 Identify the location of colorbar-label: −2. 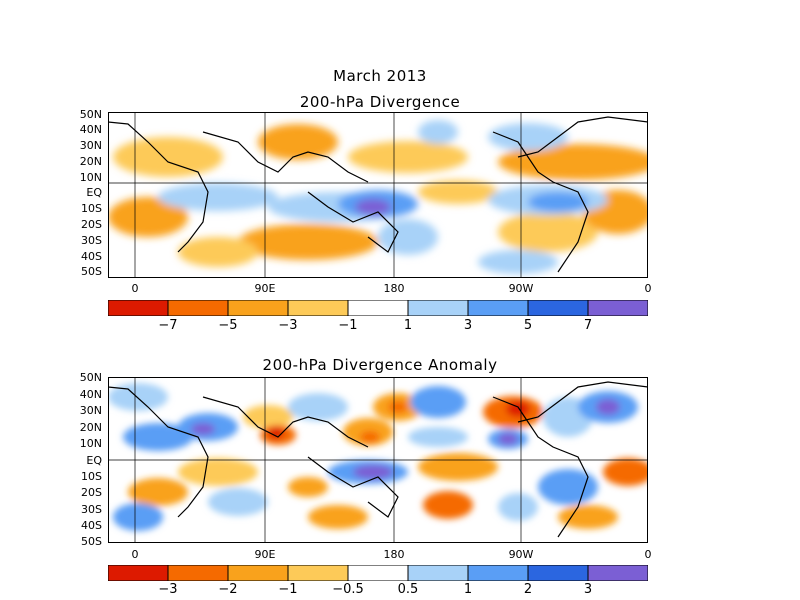
(228, 589).